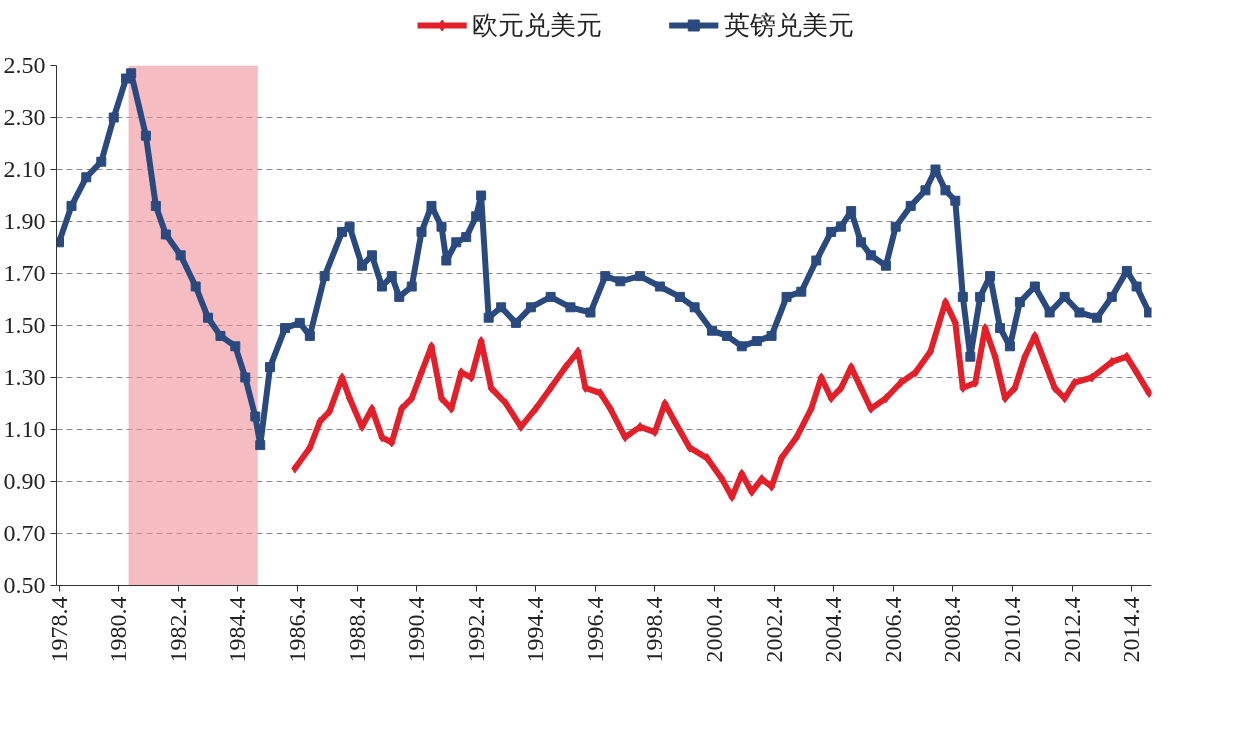 The image size is (1237, 745). I want to click on x-tick-label: 1996.4, so click(594, 629).